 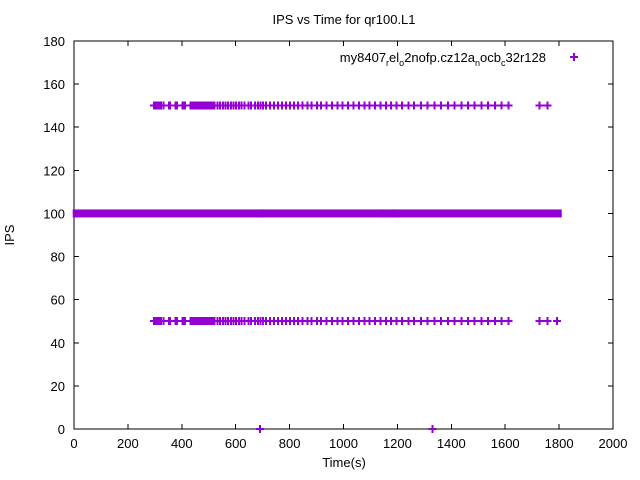 I want to click on y-tick-label: 180, so click(x=54, y=41).